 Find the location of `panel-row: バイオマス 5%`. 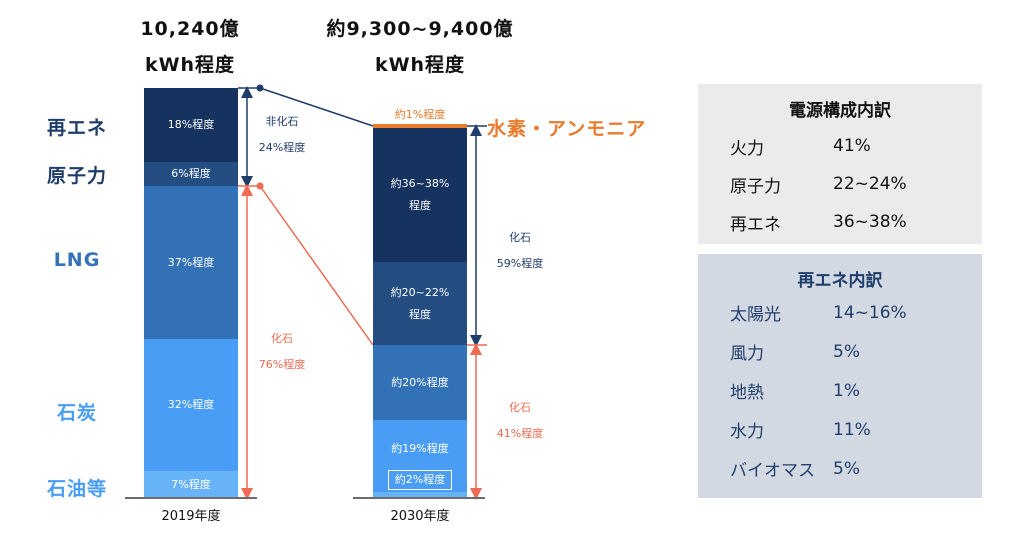

panel-row: バイオマス 5% is located at coordinates (840, 468).